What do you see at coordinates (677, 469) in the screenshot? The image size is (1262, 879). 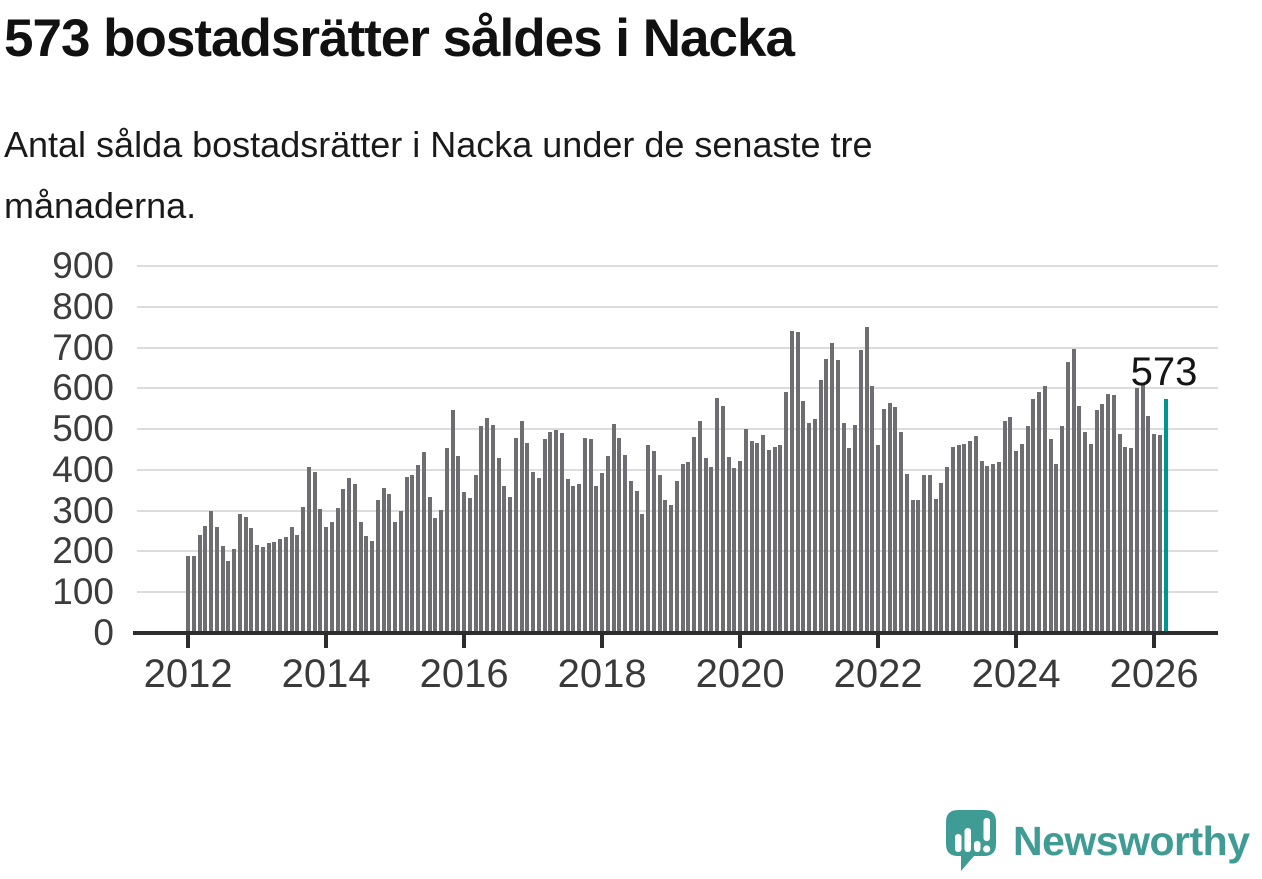 I see `gridline-y400` at bounding box center [677, 469].